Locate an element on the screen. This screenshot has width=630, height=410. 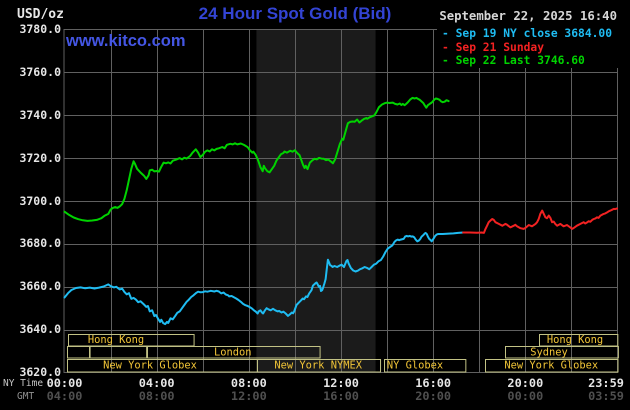
session-box-london is located at coordinates (234, 352).